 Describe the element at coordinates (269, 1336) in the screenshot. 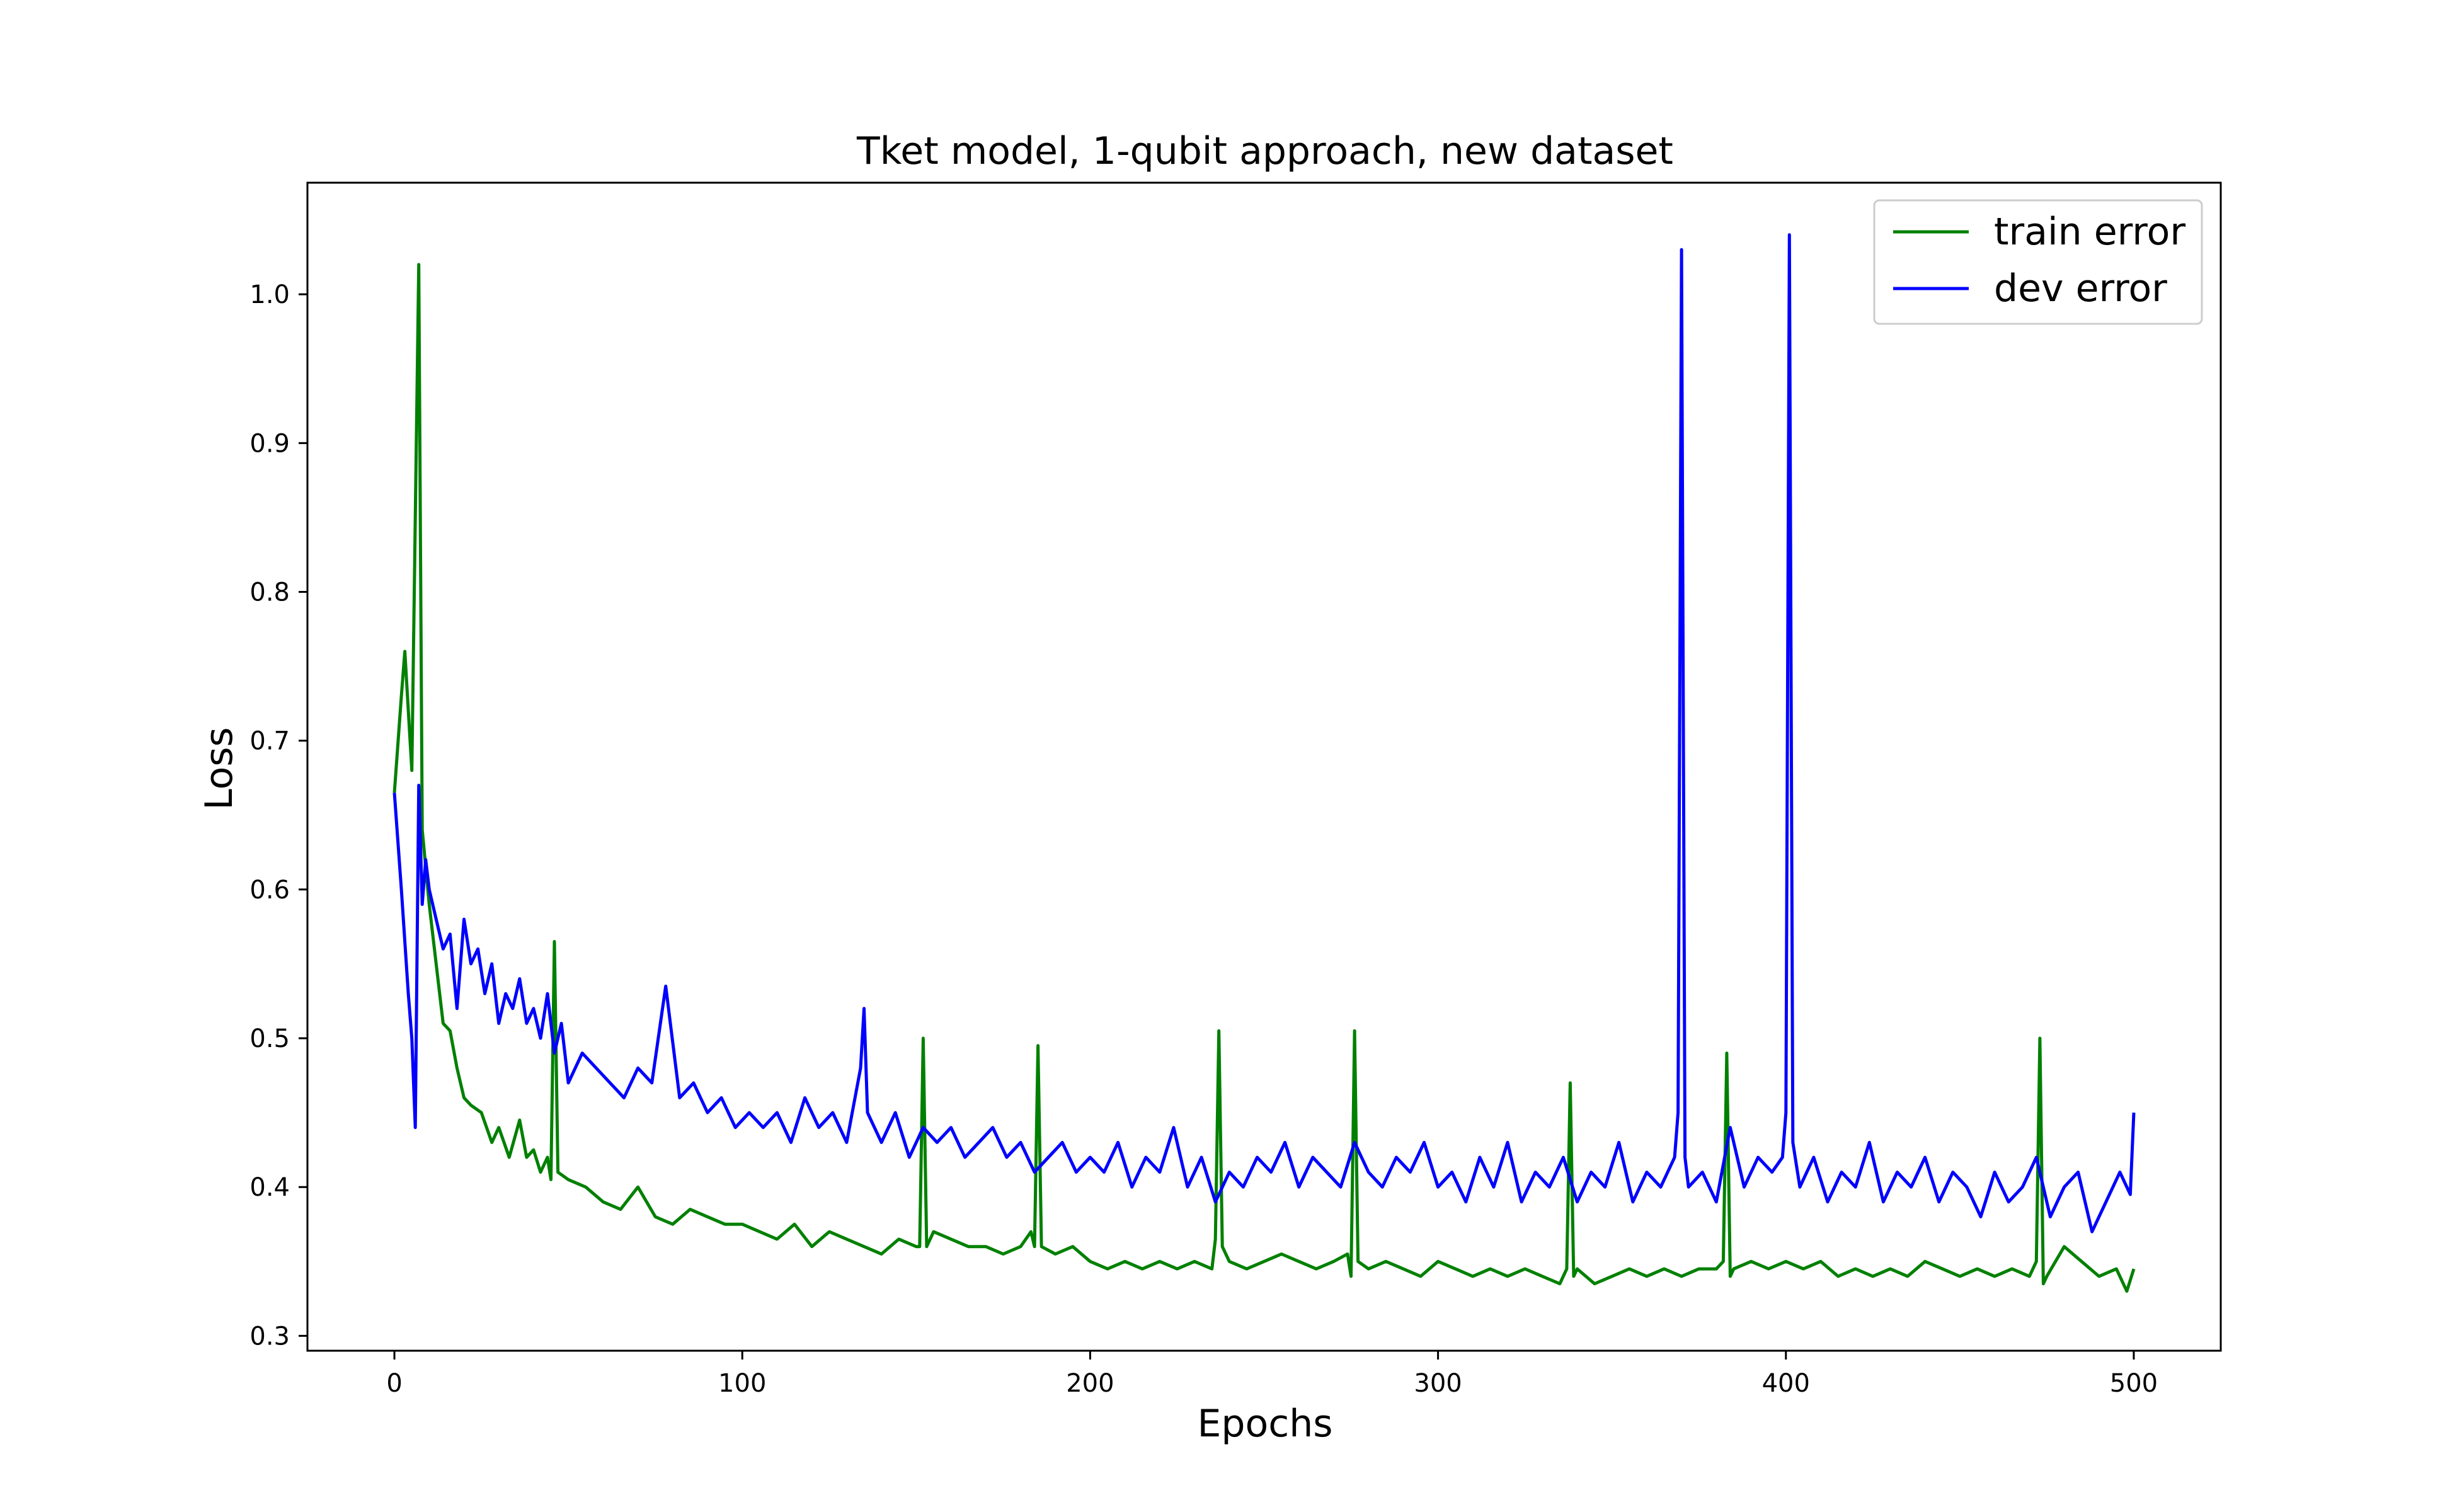

I see `y-tick-label: 0.3` at that location.